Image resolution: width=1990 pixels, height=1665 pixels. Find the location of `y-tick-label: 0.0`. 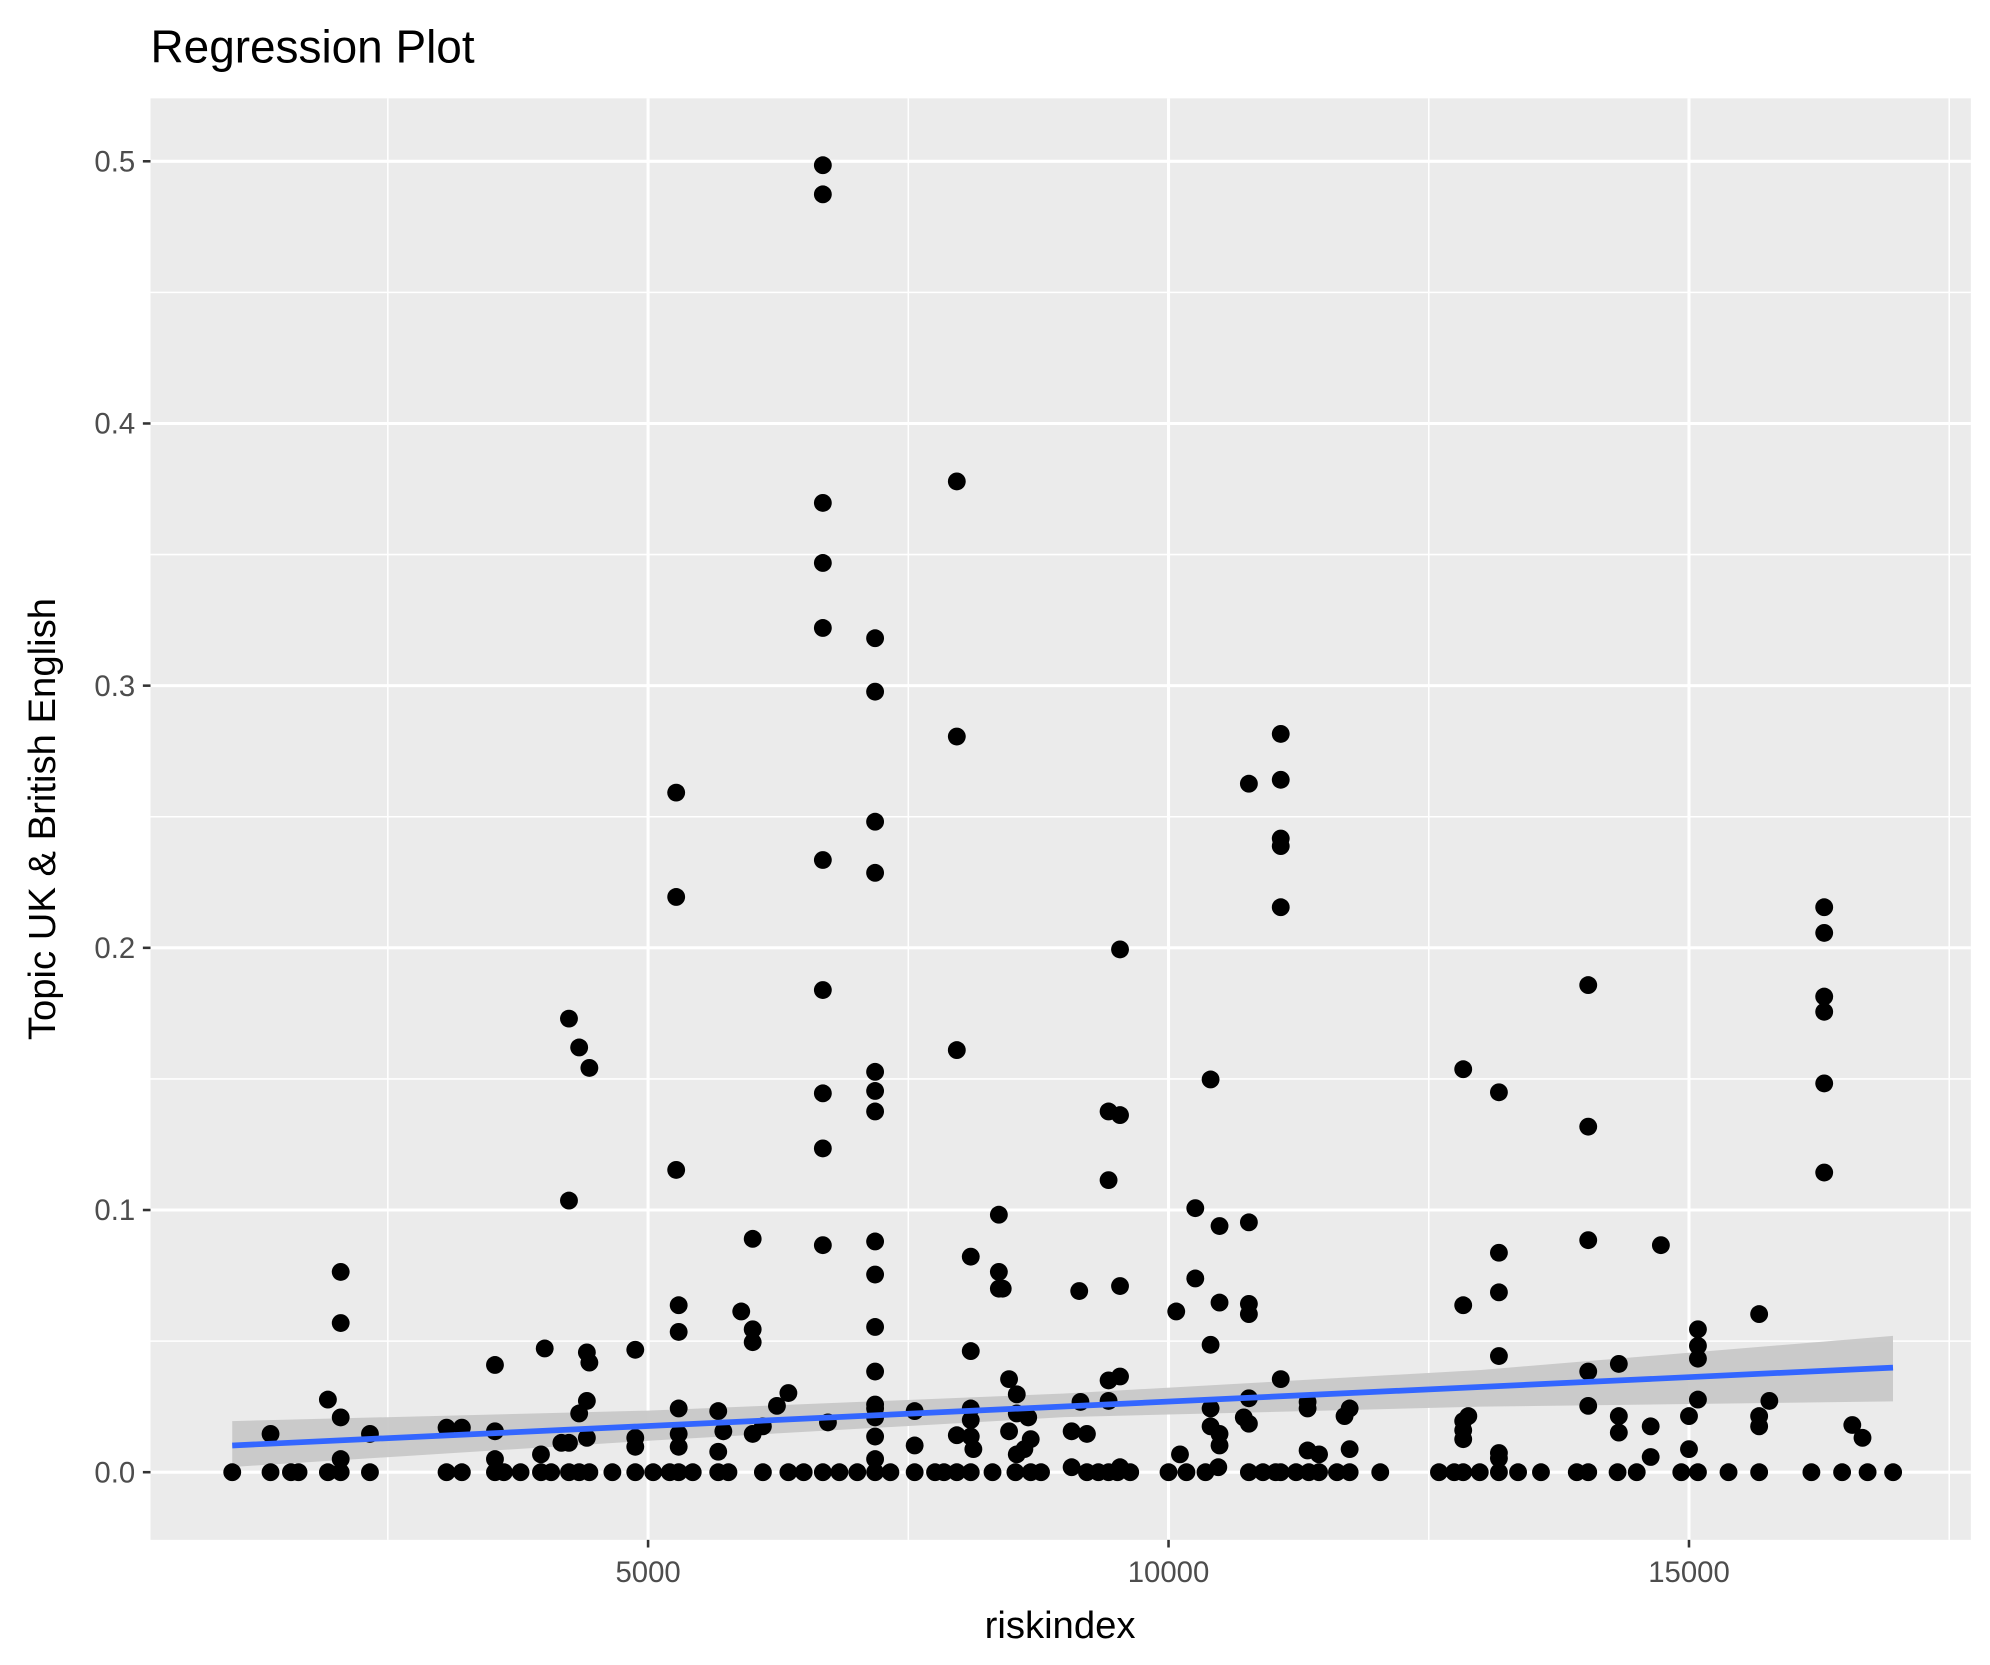

y-tick-label: 0.0 is located at coordinates (114, 1472).